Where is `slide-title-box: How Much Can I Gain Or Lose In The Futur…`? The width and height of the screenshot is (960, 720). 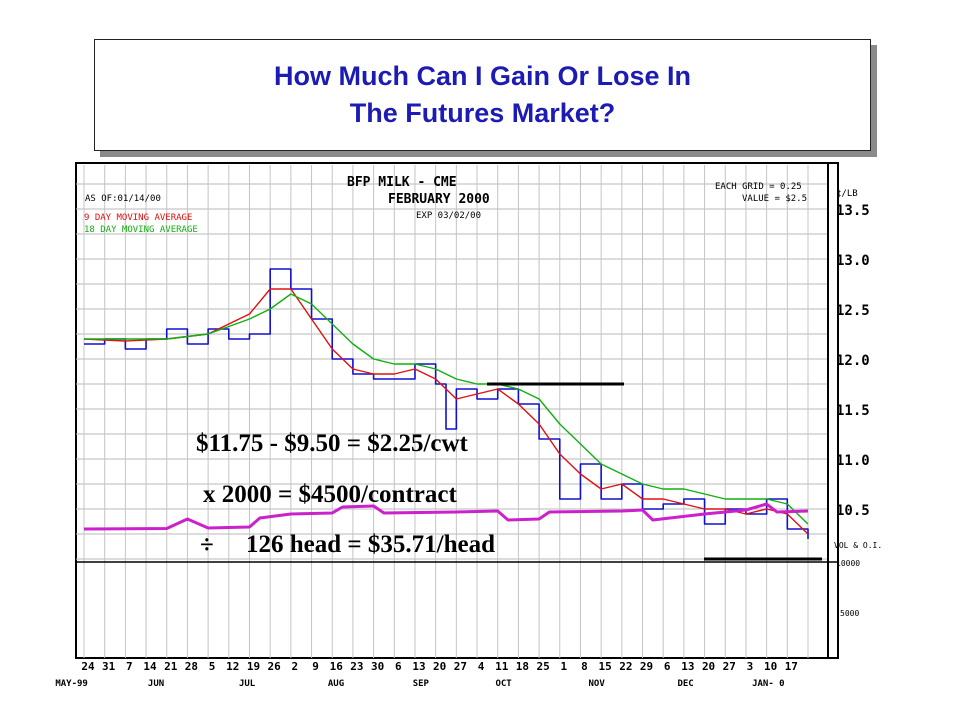 slide-title-box: How Much Can I Gain Or Lose In The Futur… is located at coordinates (482, 95).